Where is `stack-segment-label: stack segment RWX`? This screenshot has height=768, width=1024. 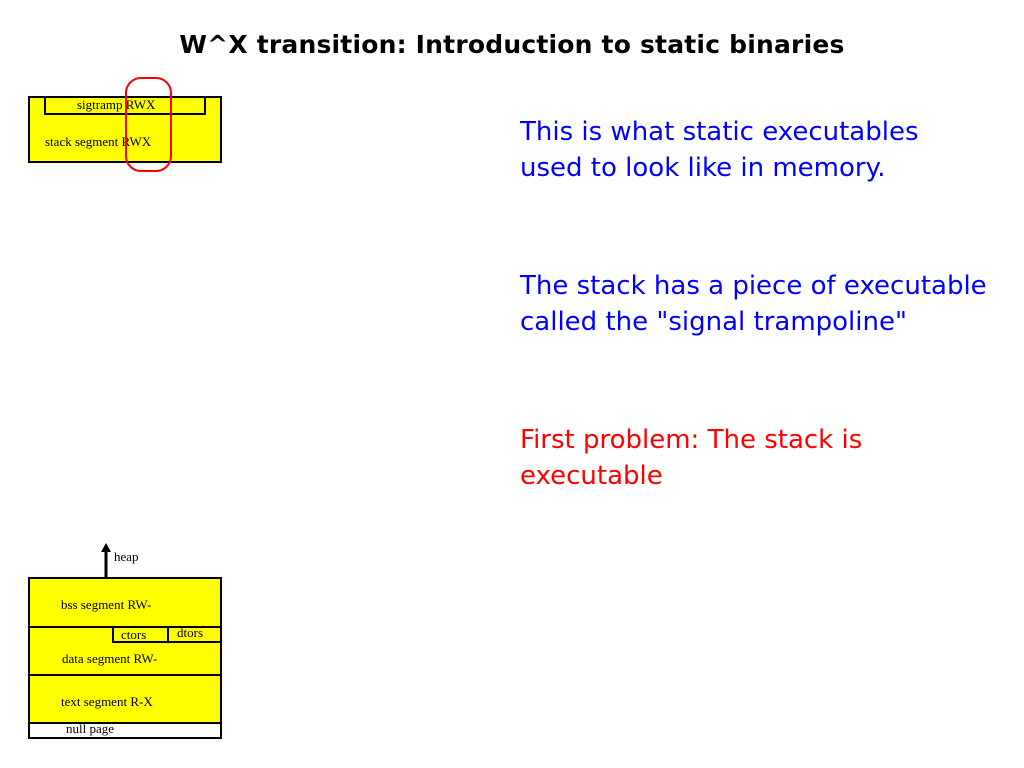 stack-segment-label: stack segment RWX is located at coordinates (98, 141).